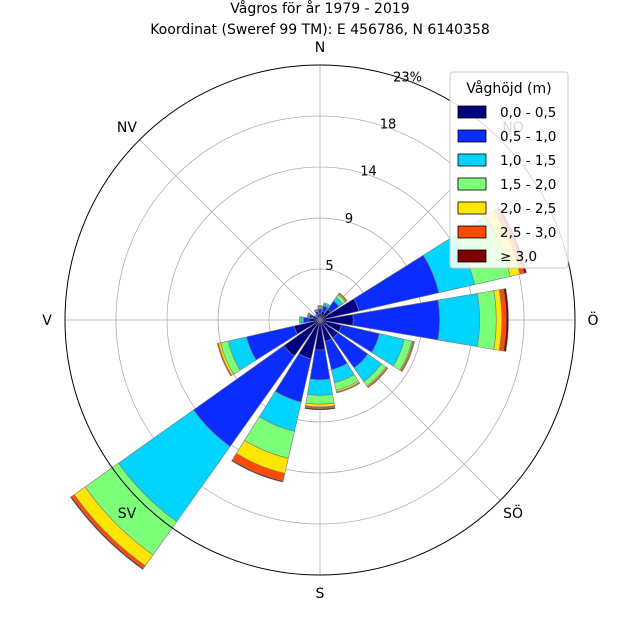 The height and width of the screenshot is (640, 640). Describe the element at coordinates (592, 320) in the screenshot. I see `direction-label: Ö` at that location.